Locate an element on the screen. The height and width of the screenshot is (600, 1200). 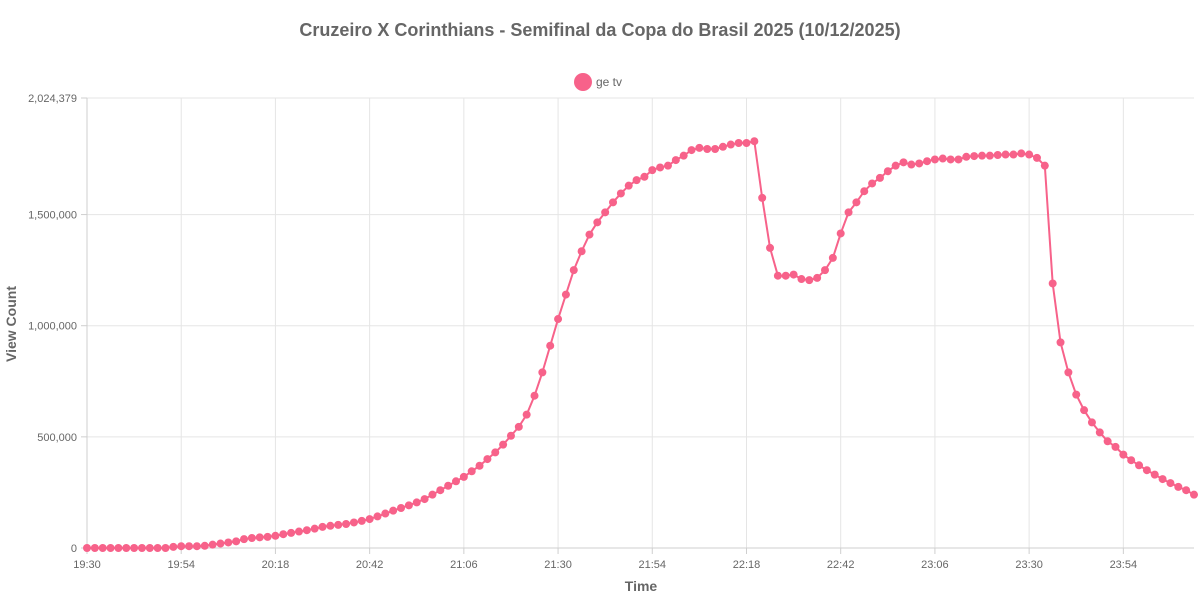
x-axis-title: Time is located at coordinates (641, 586).